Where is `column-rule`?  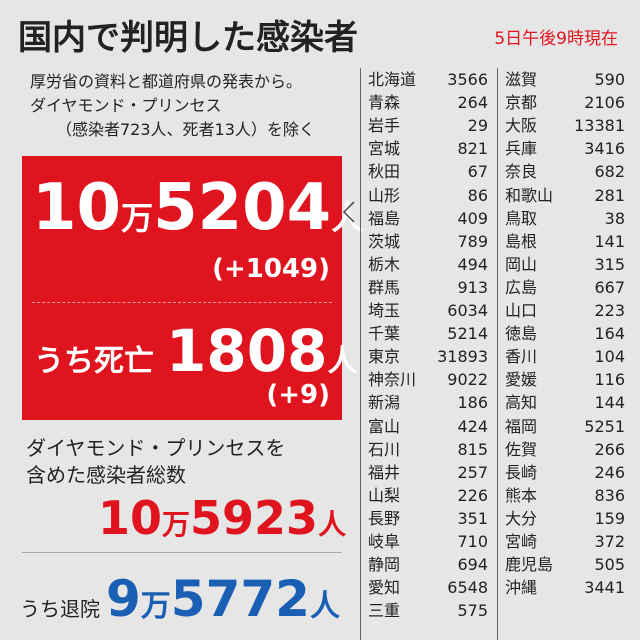
column-rule is located at coordinates (497, 354).